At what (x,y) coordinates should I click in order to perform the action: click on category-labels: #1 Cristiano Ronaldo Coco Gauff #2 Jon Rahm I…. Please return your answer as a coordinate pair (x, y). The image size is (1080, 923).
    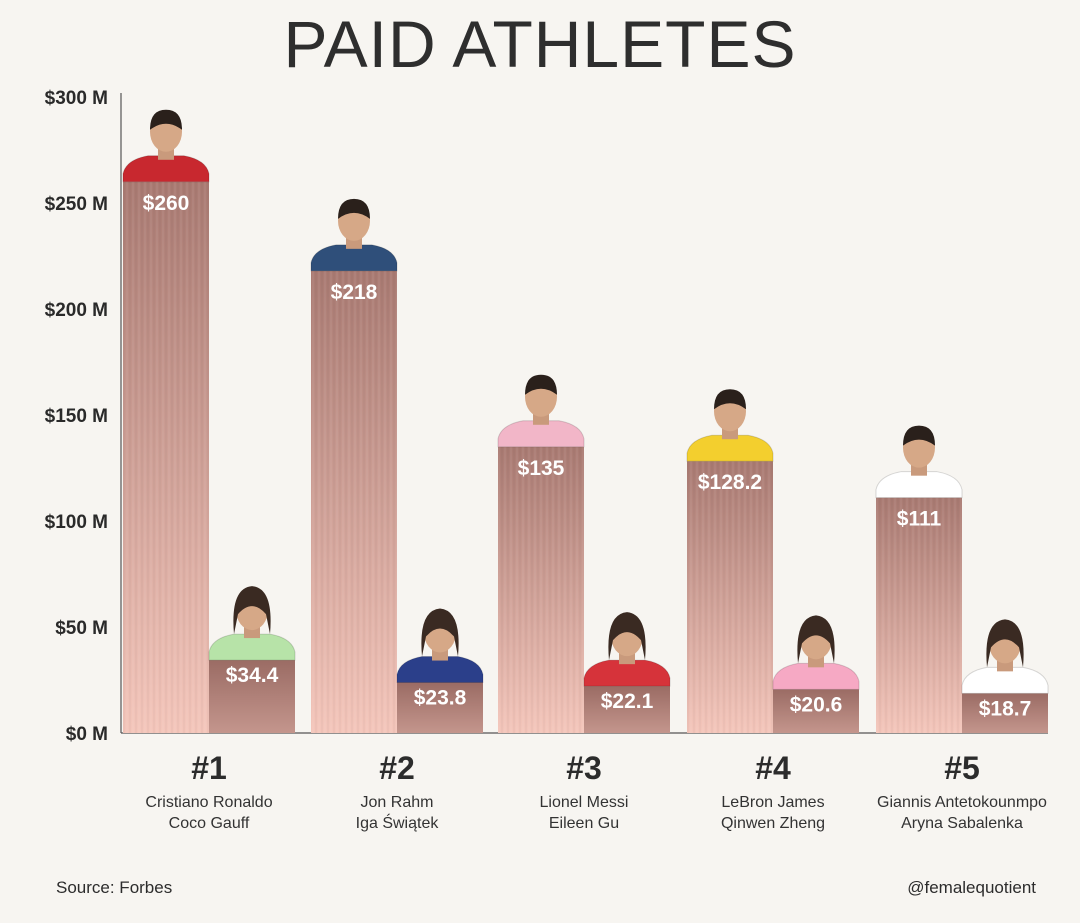
    Looking at the image, I should click on (596, 791).